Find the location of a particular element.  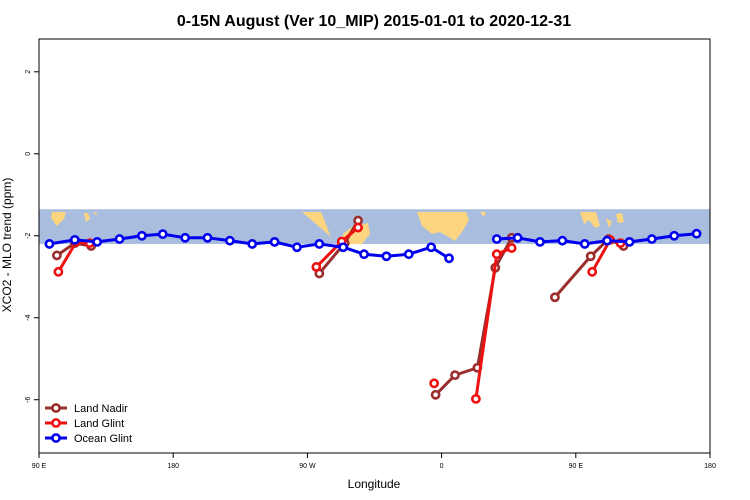

x-tick-label: 90 W is located at coordinates (307, 466).